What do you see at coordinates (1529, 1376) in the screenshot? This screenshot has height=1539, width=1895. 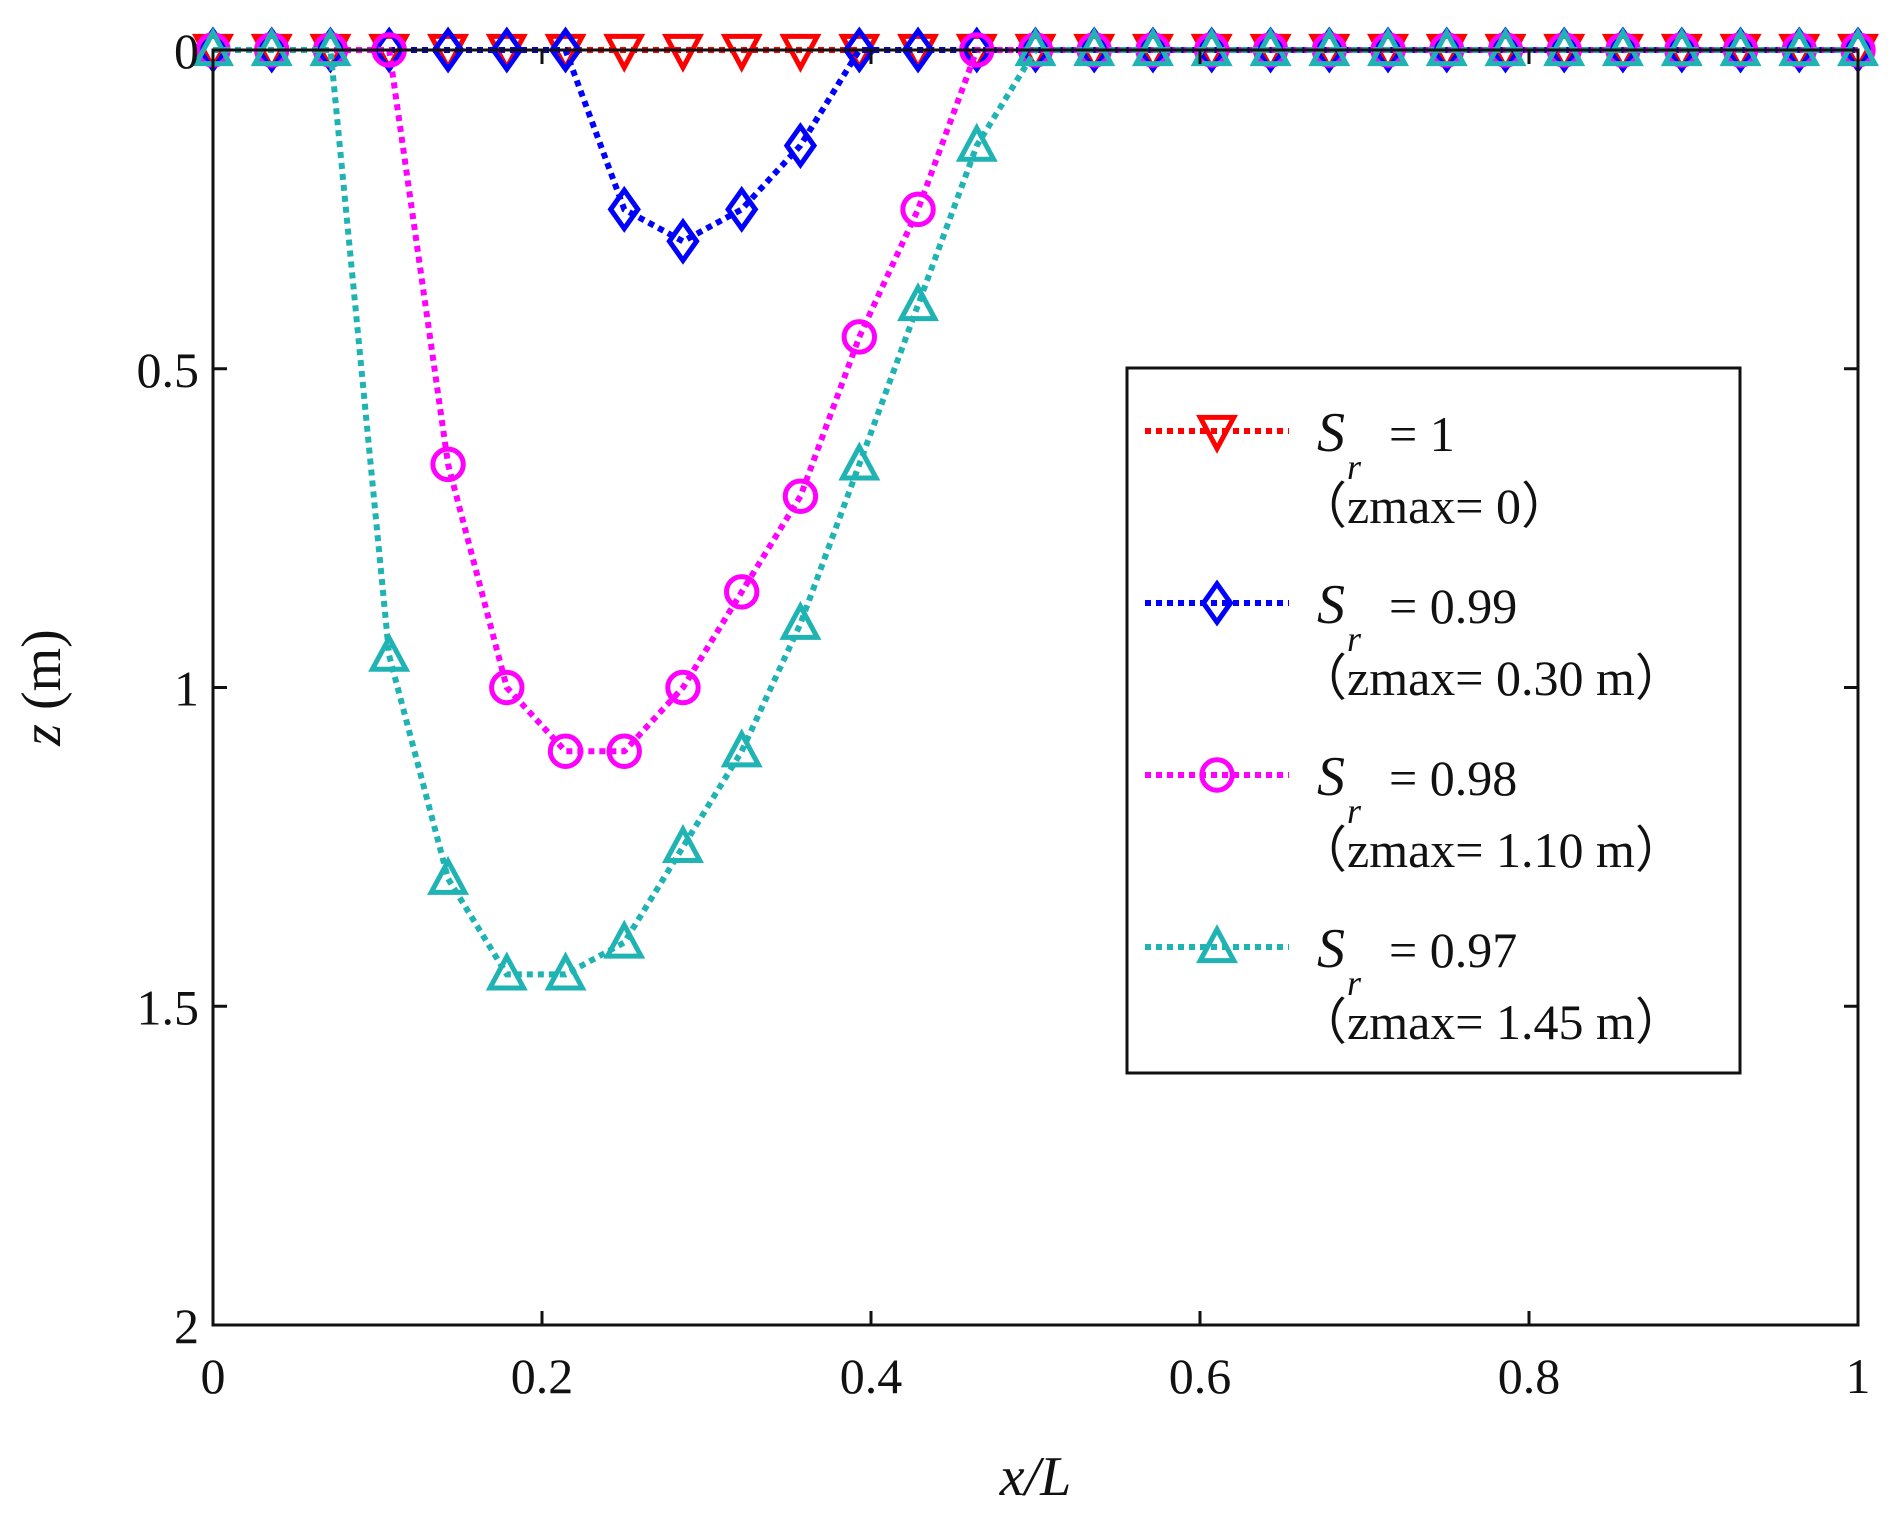 I see `x-tick-label: 0.8` at bounding box center [1529, 1376].